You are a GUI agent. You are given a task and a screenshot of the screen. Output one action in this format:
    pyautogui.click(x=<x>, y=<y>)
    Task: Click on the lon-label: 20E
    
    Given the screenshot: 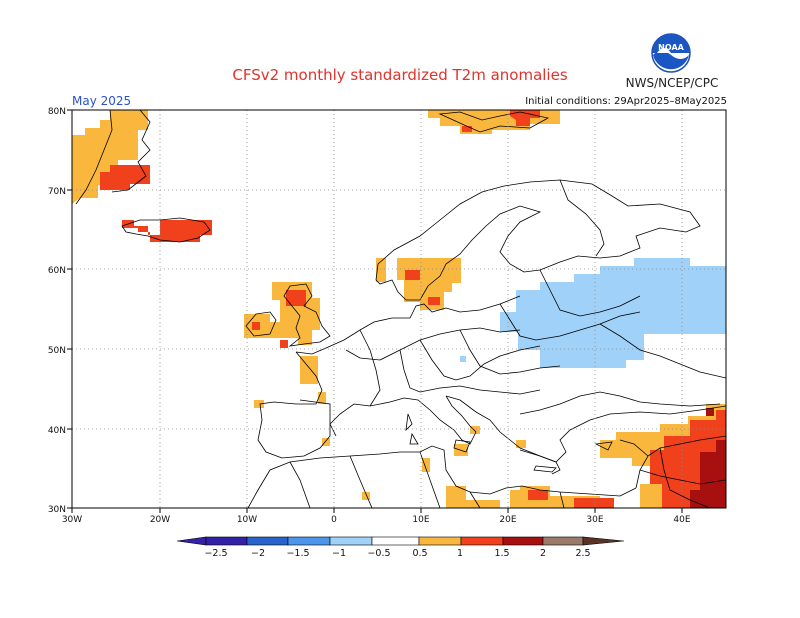 What is the action you would take?
    pyautogui.click(x=507, y=520)
    